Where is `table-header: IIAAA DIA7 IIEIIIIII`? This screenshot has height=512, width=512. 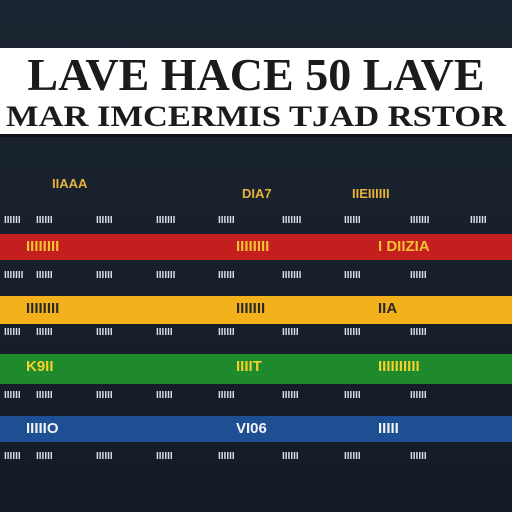 table-header: IIAAA DIA7 IIEIIIIII is located at coordinates (256, 193).